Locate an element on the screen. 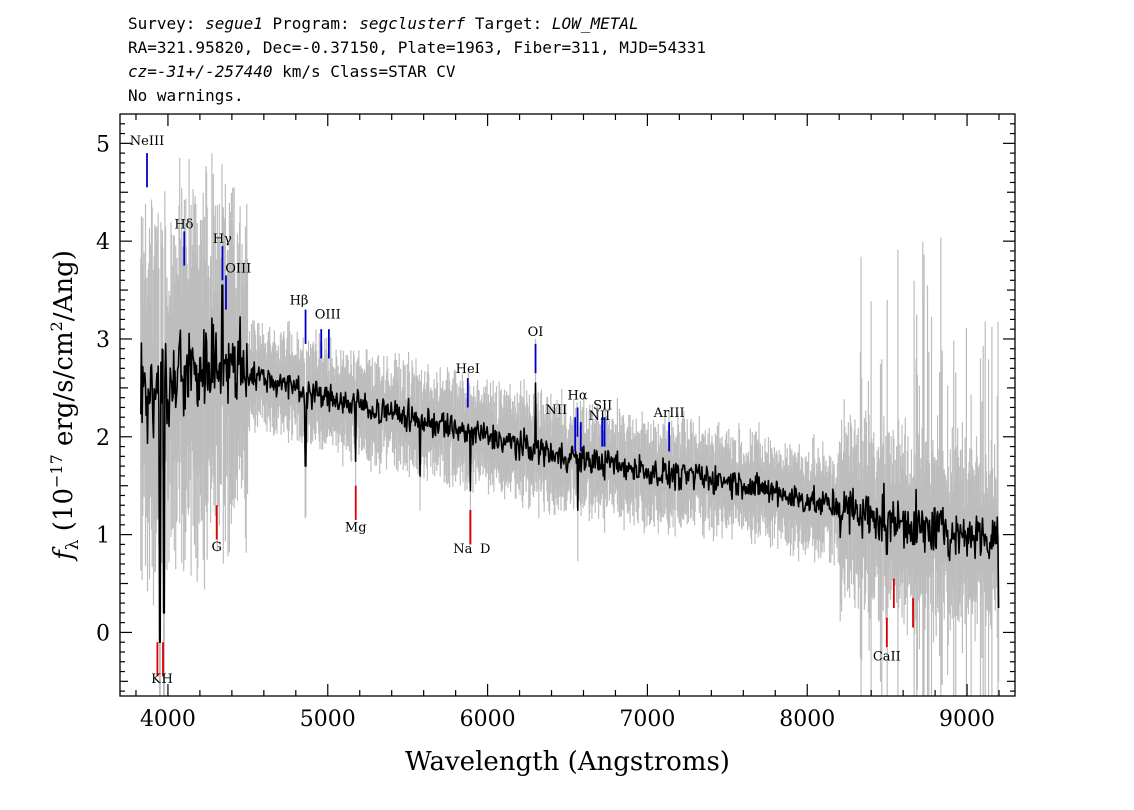 The width and height of the screenshot is (1134, 810). emission-line-label: Hγ is located at coordinates (222, 239).